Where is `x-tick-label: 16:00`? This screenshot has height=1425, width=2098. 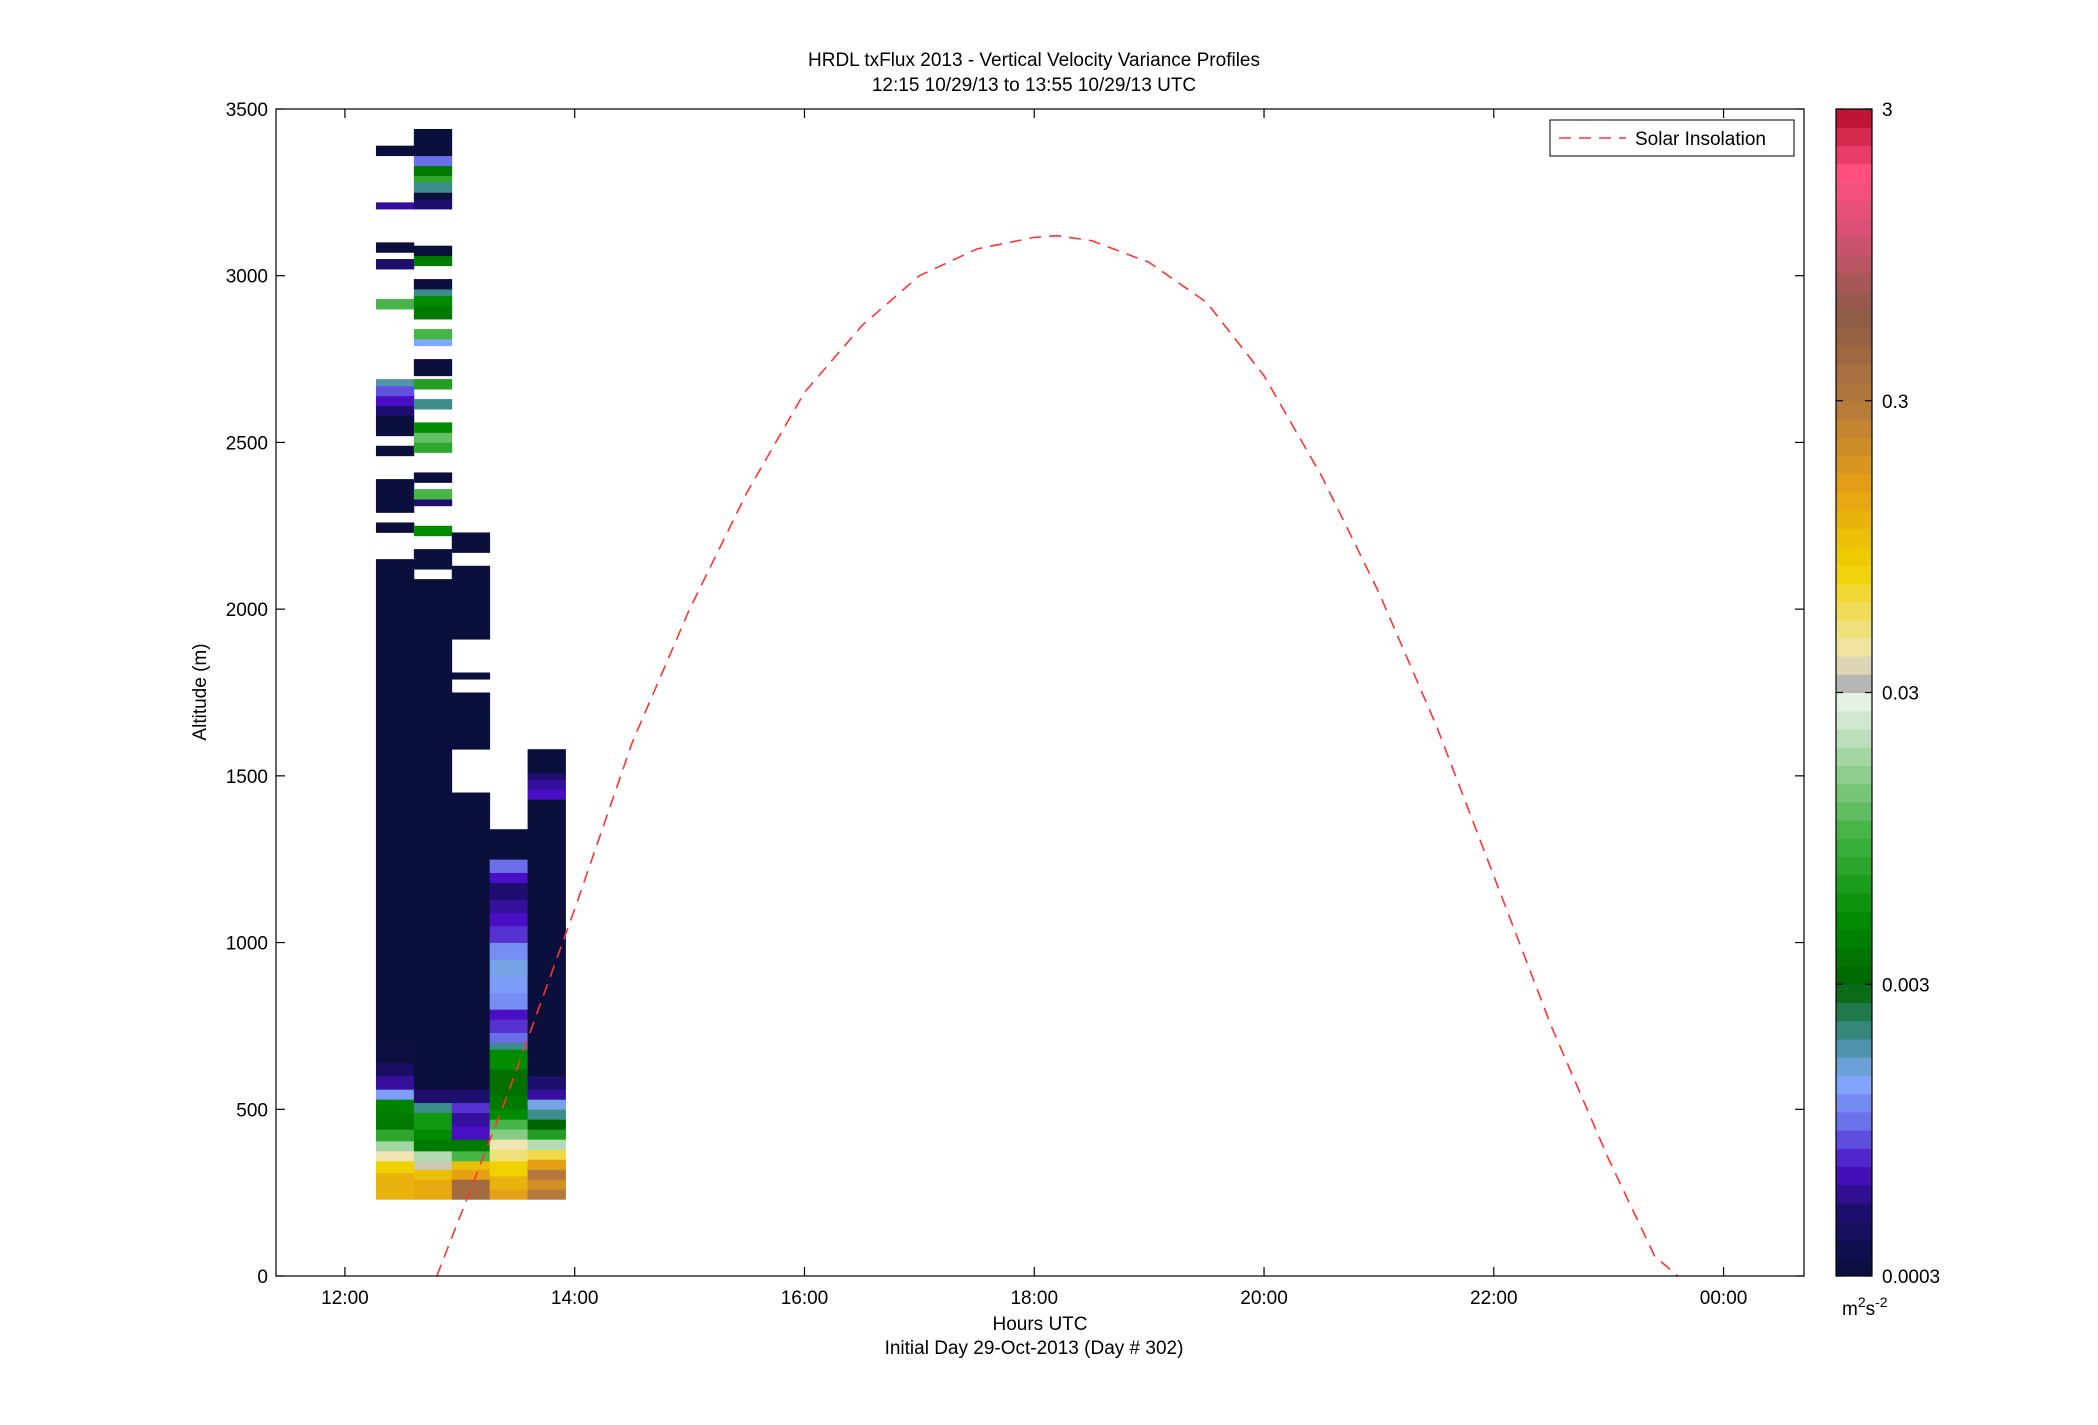
x-tick-label: 16:00 is located at coordinates (805, 1298).